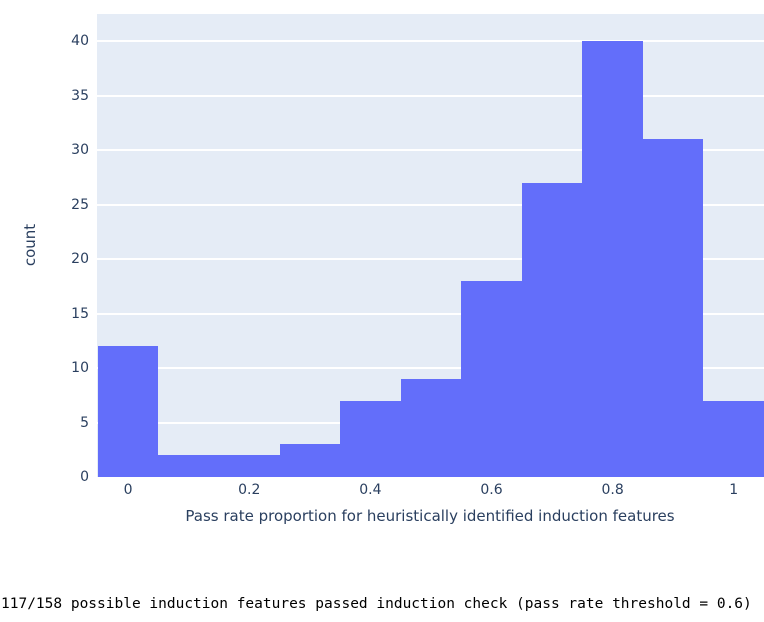  Describe the element at coordinates (734, 490) in the screenshot. I see `x-tick-label: 1` at that location.